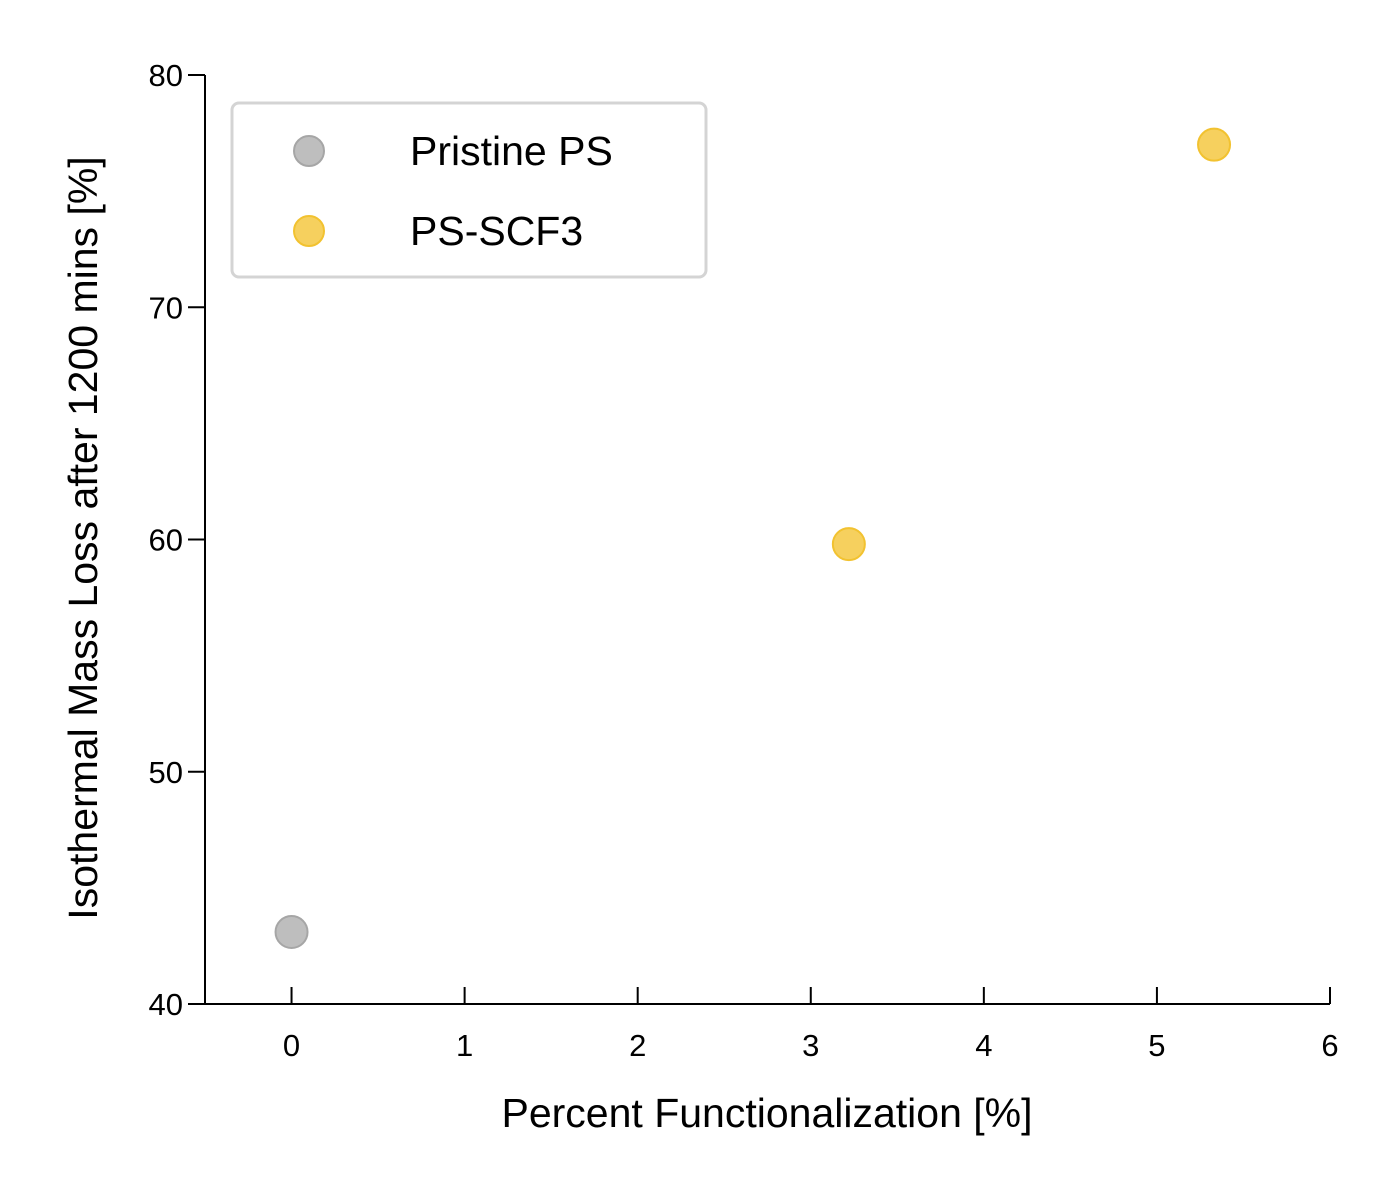  What do you see at coordinates (309, 231) in the screenshot?
I see `legend-marker-ps-scf3` at bounding box center [309, 231].